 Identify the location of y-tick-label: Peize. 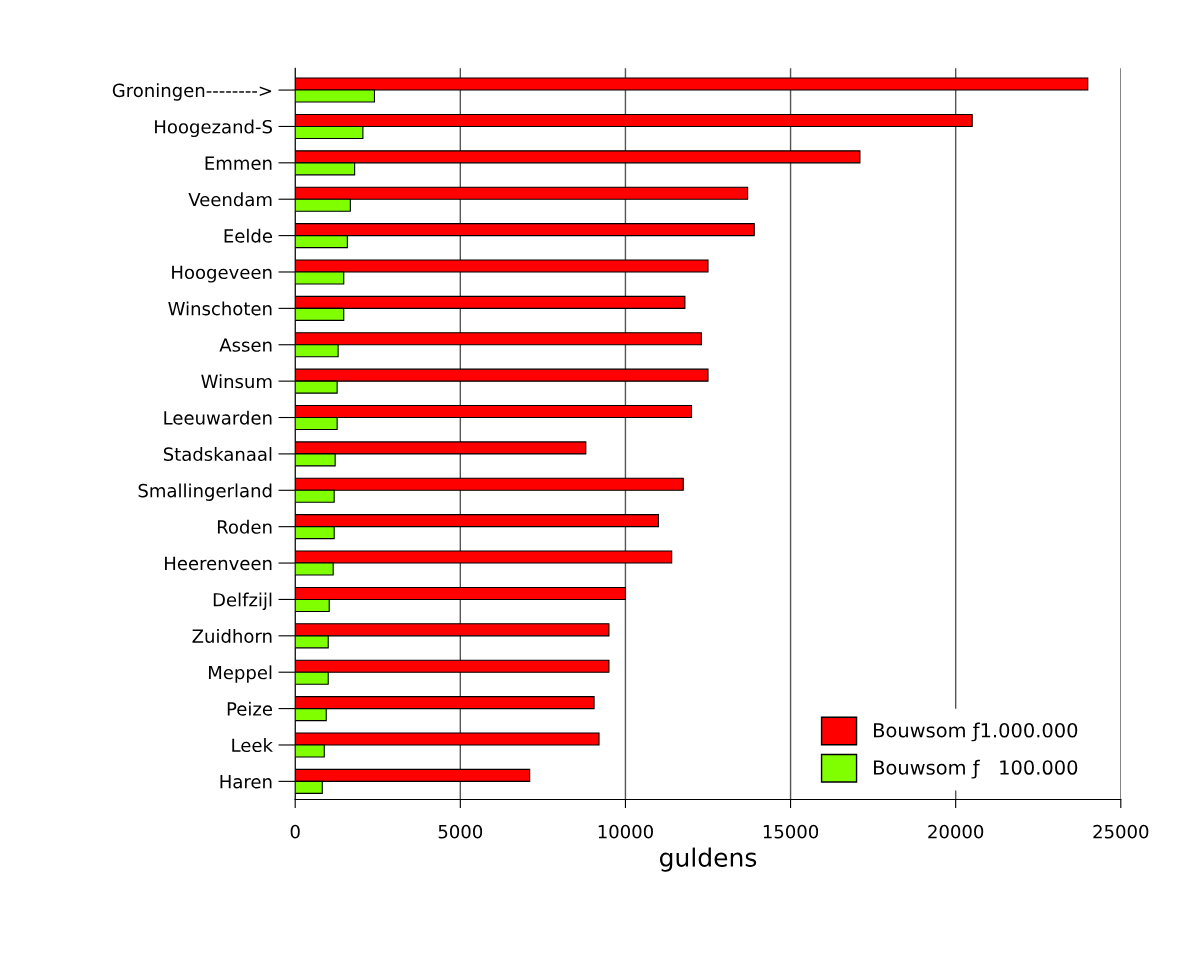
(250, 708).